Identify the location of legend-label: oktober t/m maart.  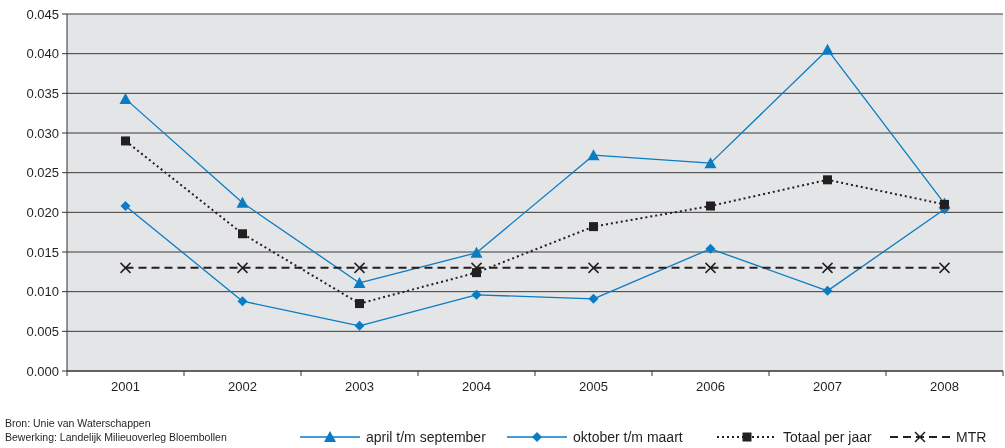
(628, 436).